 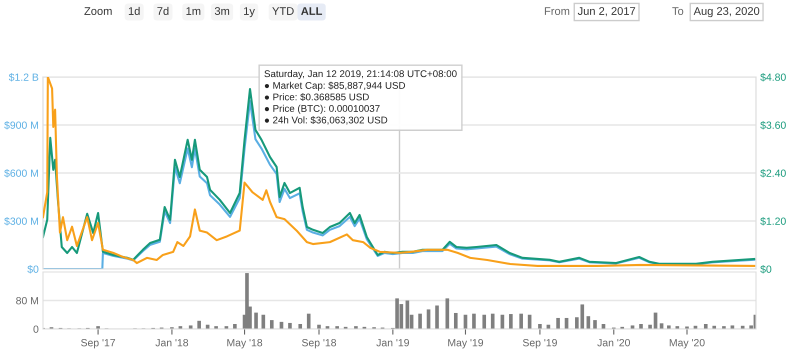 What do you see at coordinates (244, 343) in the screenshot?
I see `x-tick-label: May '18` at bounding box center [244, 343].